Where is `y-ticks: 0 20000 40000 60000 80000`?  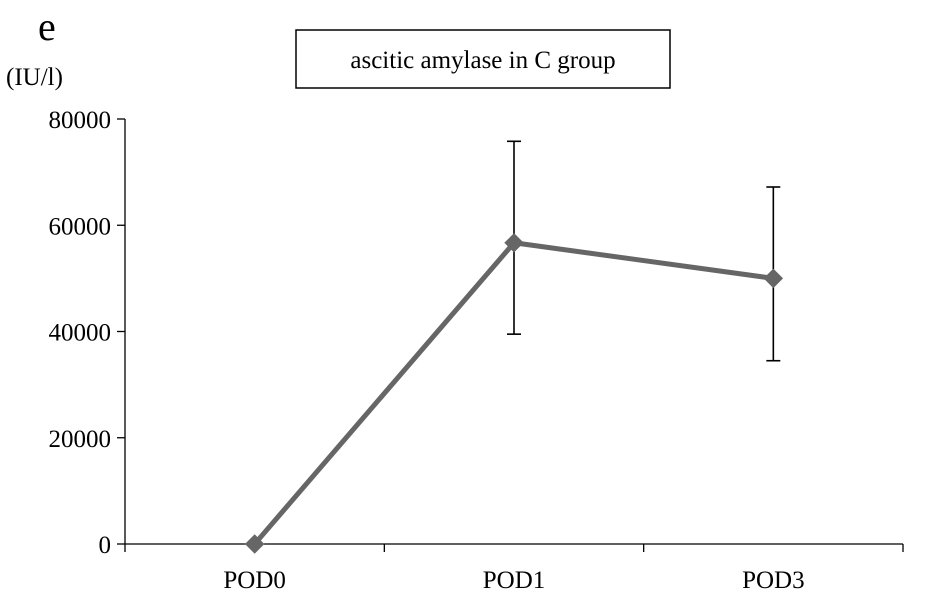
y-ticks: 0 20000 40000 60000 80000 is located at coordinates (87, 333).